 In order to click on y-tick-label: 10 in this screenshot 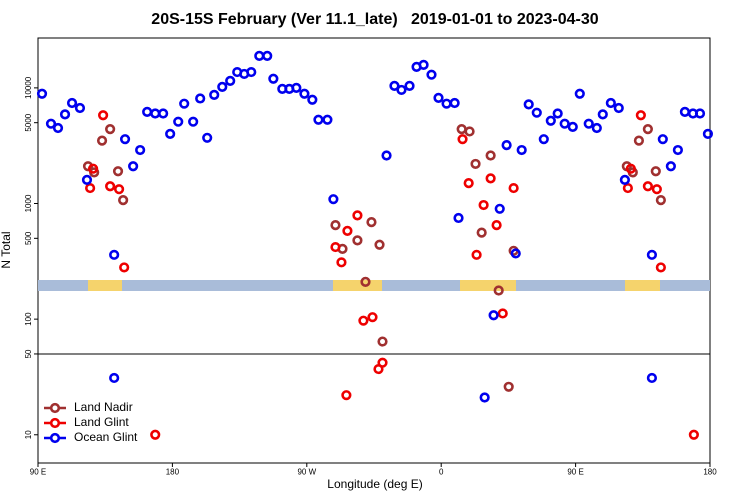, I will do `click(28, 434)`.